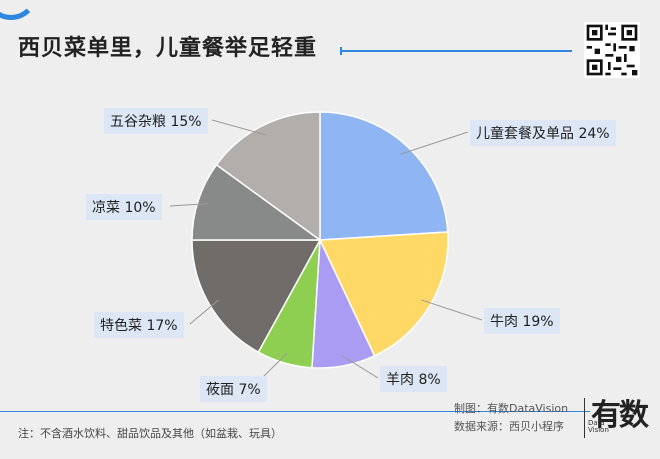 This screenshot has width=660, height=459. Describe the element at coordinates (19, 10) in the screenshot. I see `corner-decoration` at that location.